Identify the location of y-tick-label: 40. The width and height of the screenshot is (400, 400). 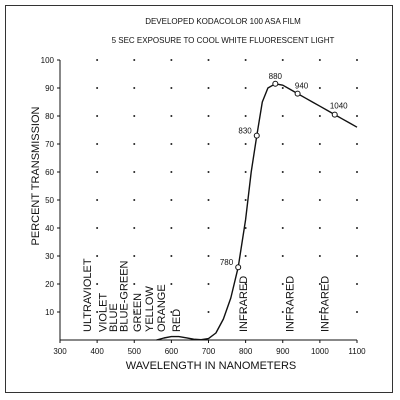
(49, 228).